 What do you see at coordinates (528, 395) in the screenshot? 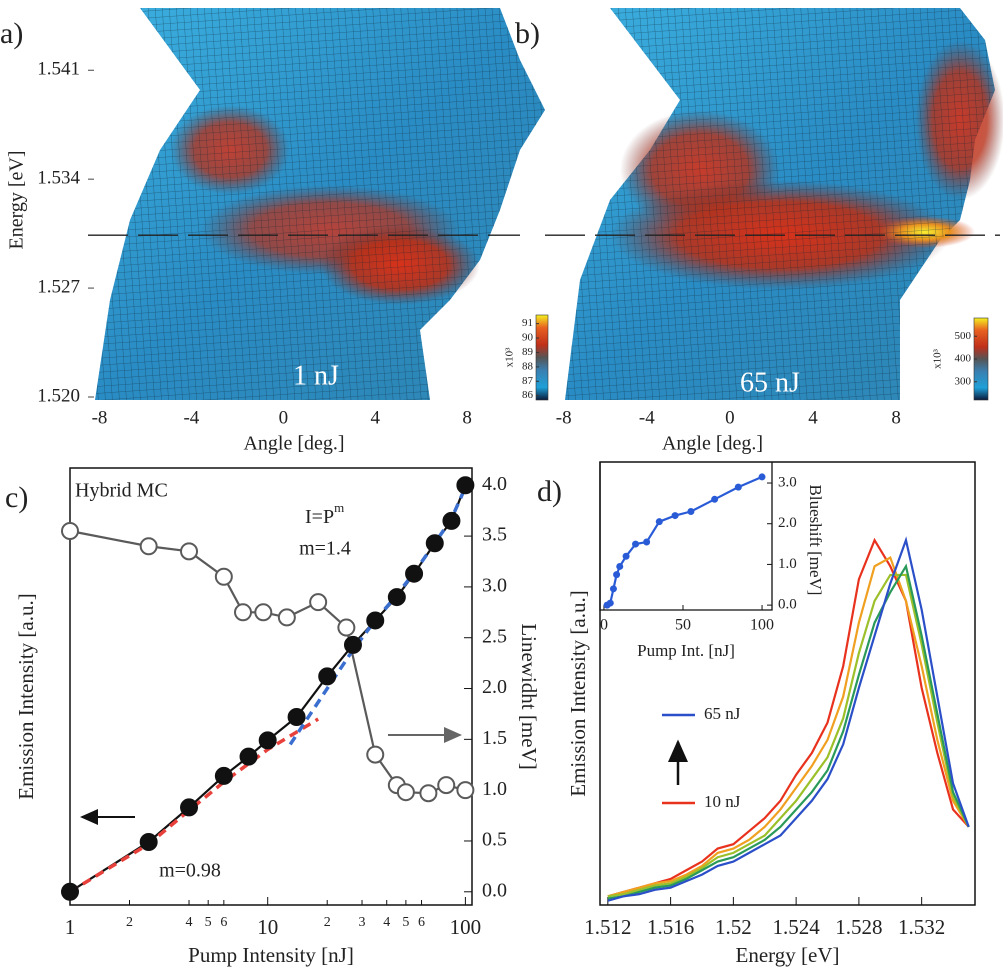
I see `colorbar-tick-label: 86` at bounding box center [528, 395].